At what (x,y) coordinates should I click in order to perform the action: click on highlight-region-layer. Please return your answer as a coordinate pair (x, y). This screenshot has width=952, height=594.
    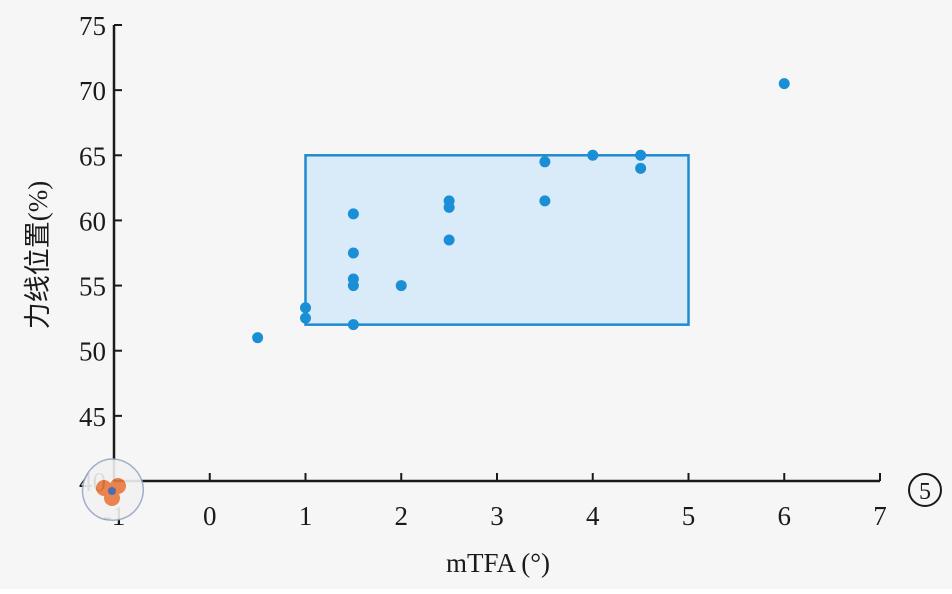
    Looking at the image, I should click on (497, 240).